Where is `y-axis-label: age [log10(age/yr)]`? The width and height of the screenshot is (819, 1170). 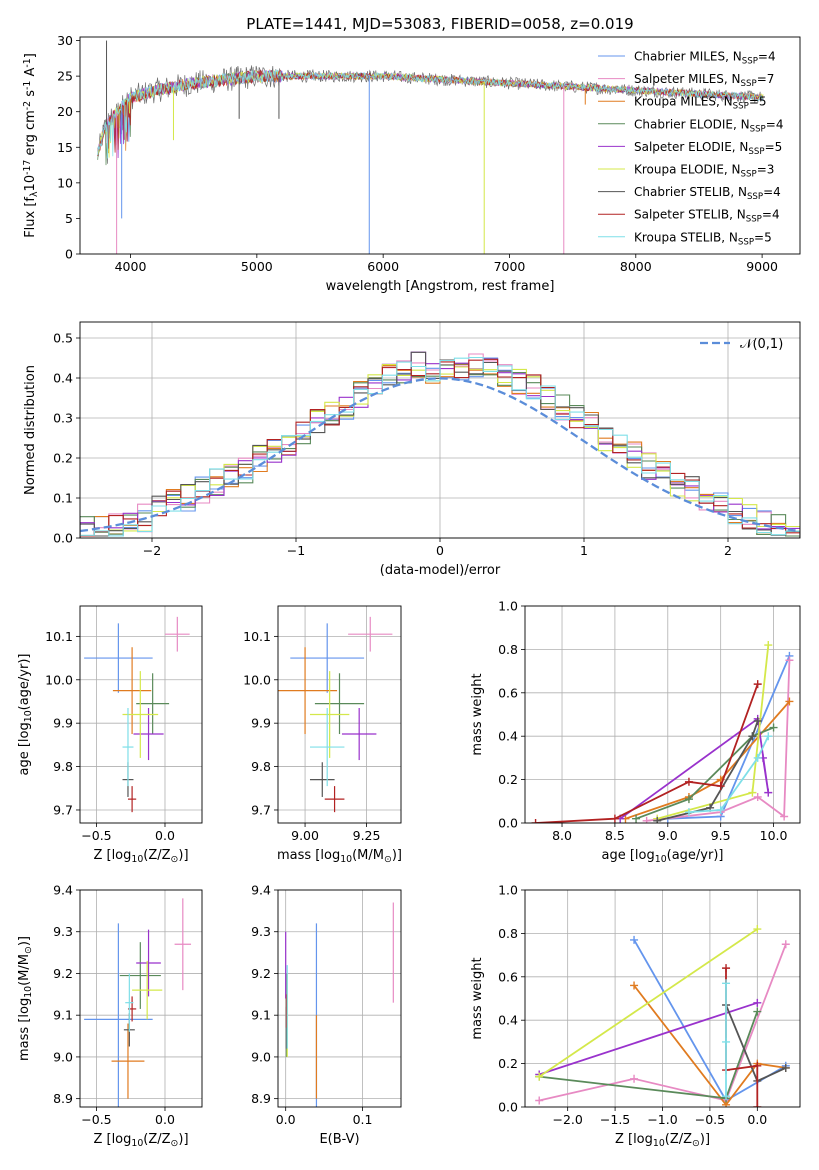
y-axis-label: age [log10(age/yr)] is located at coordinates (25, 715).